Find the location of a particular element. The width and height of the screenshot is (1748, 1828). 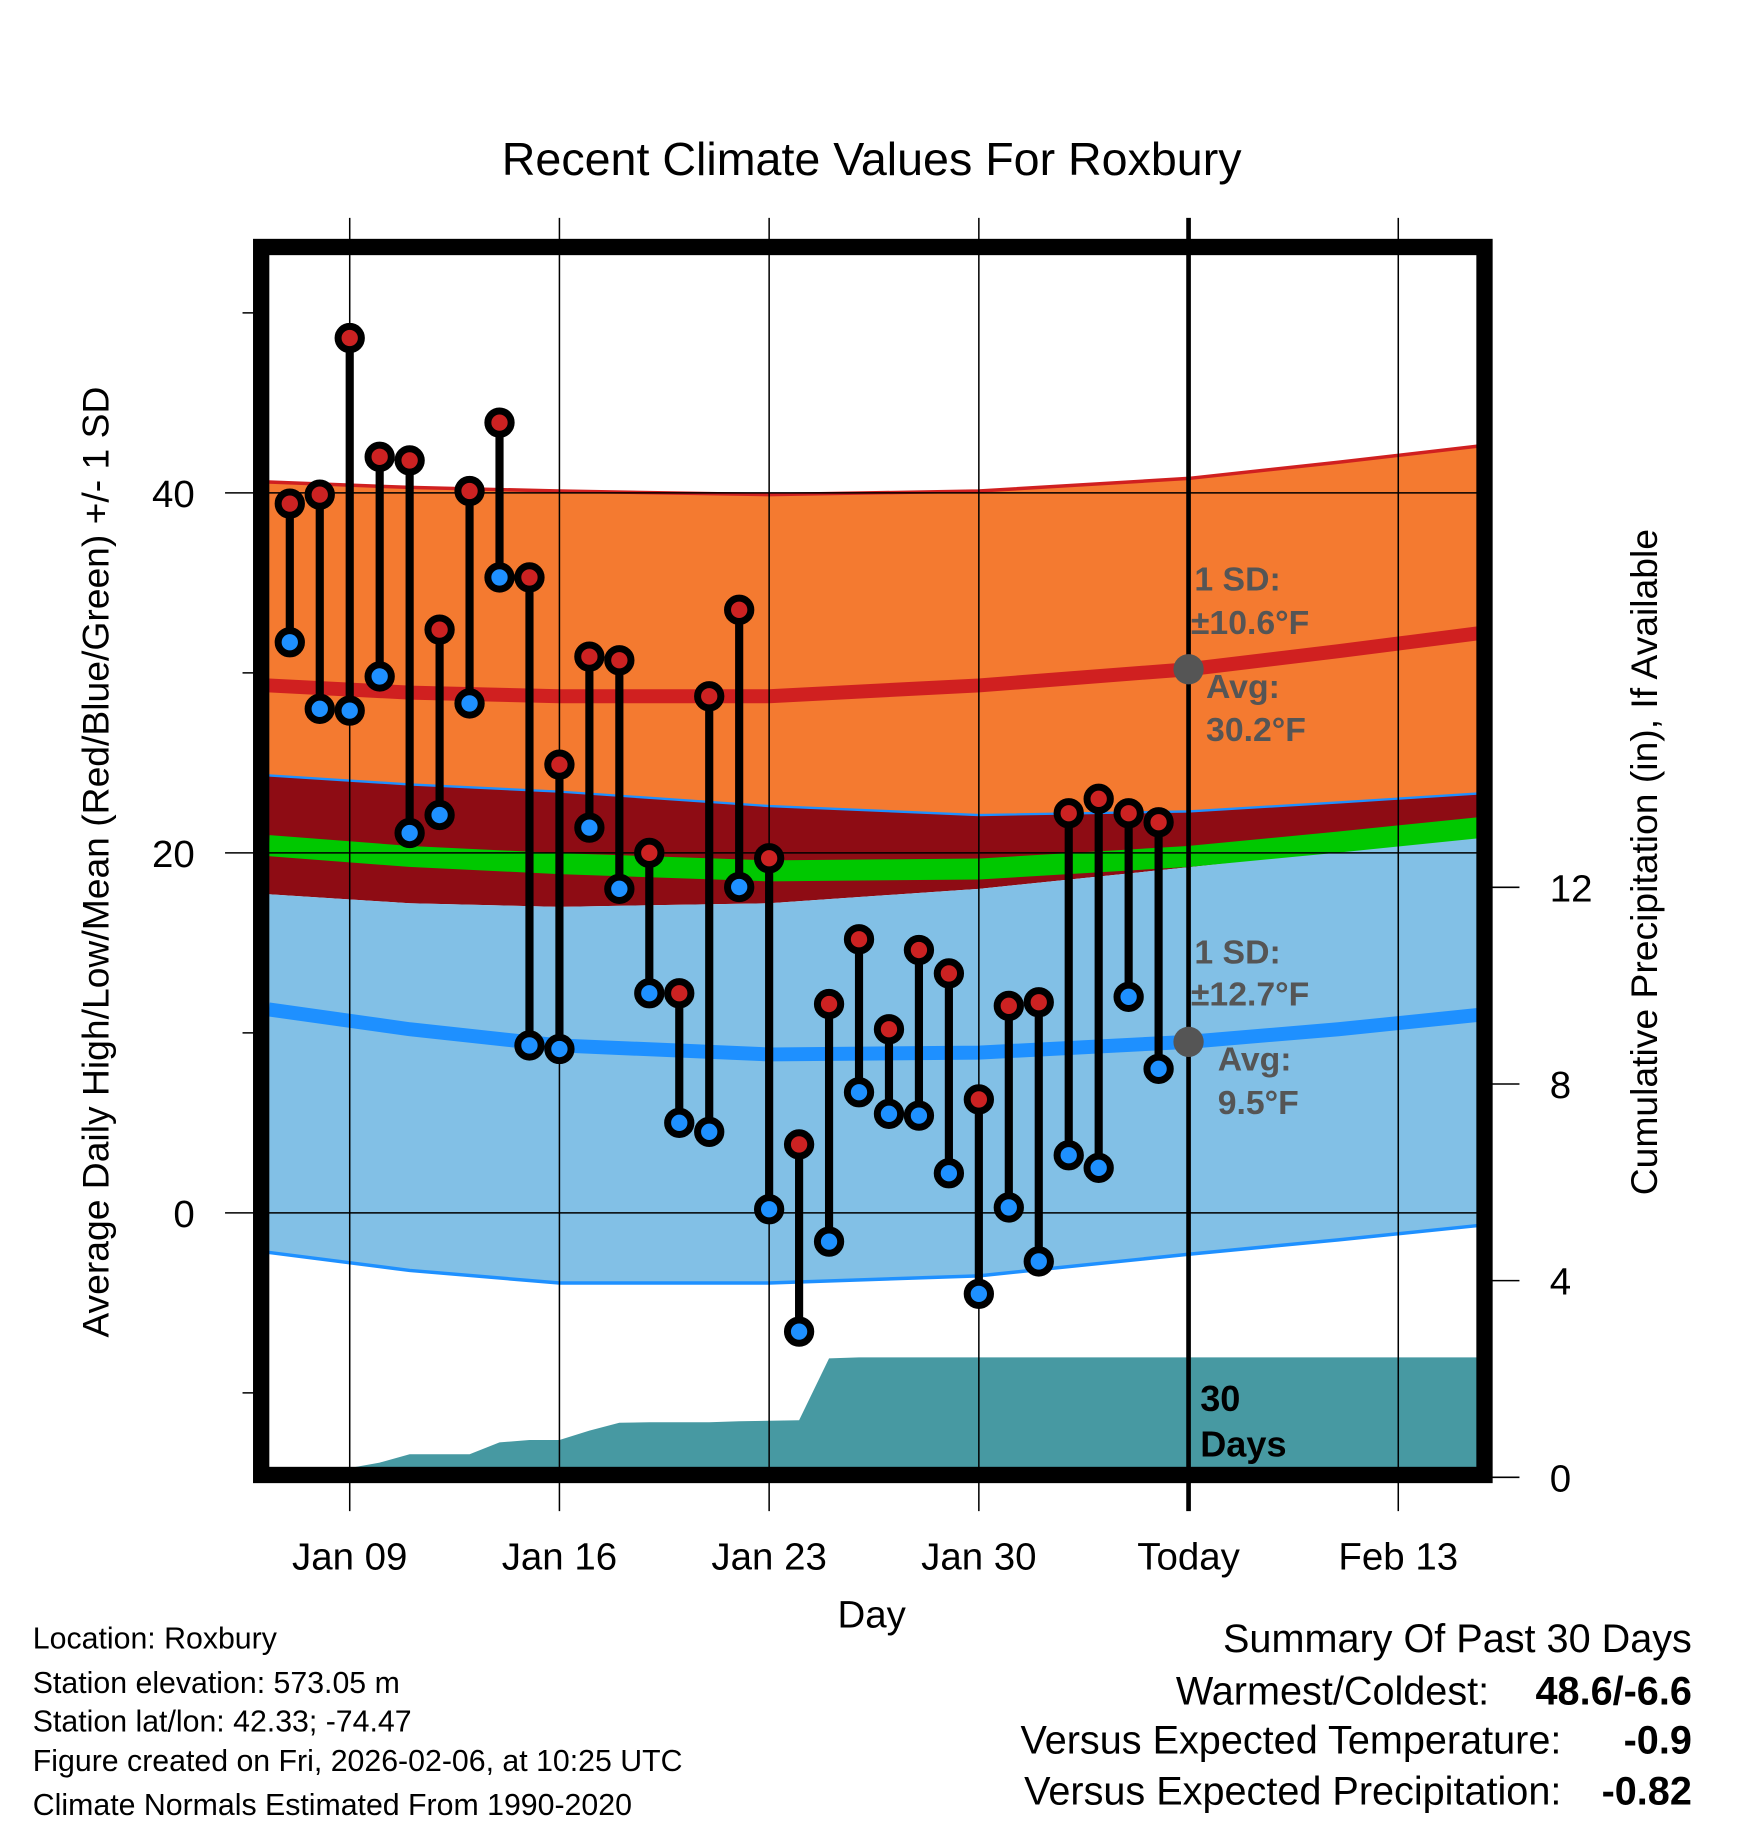

high-avg-label: Avg: is located at coordinates (1243, 687).